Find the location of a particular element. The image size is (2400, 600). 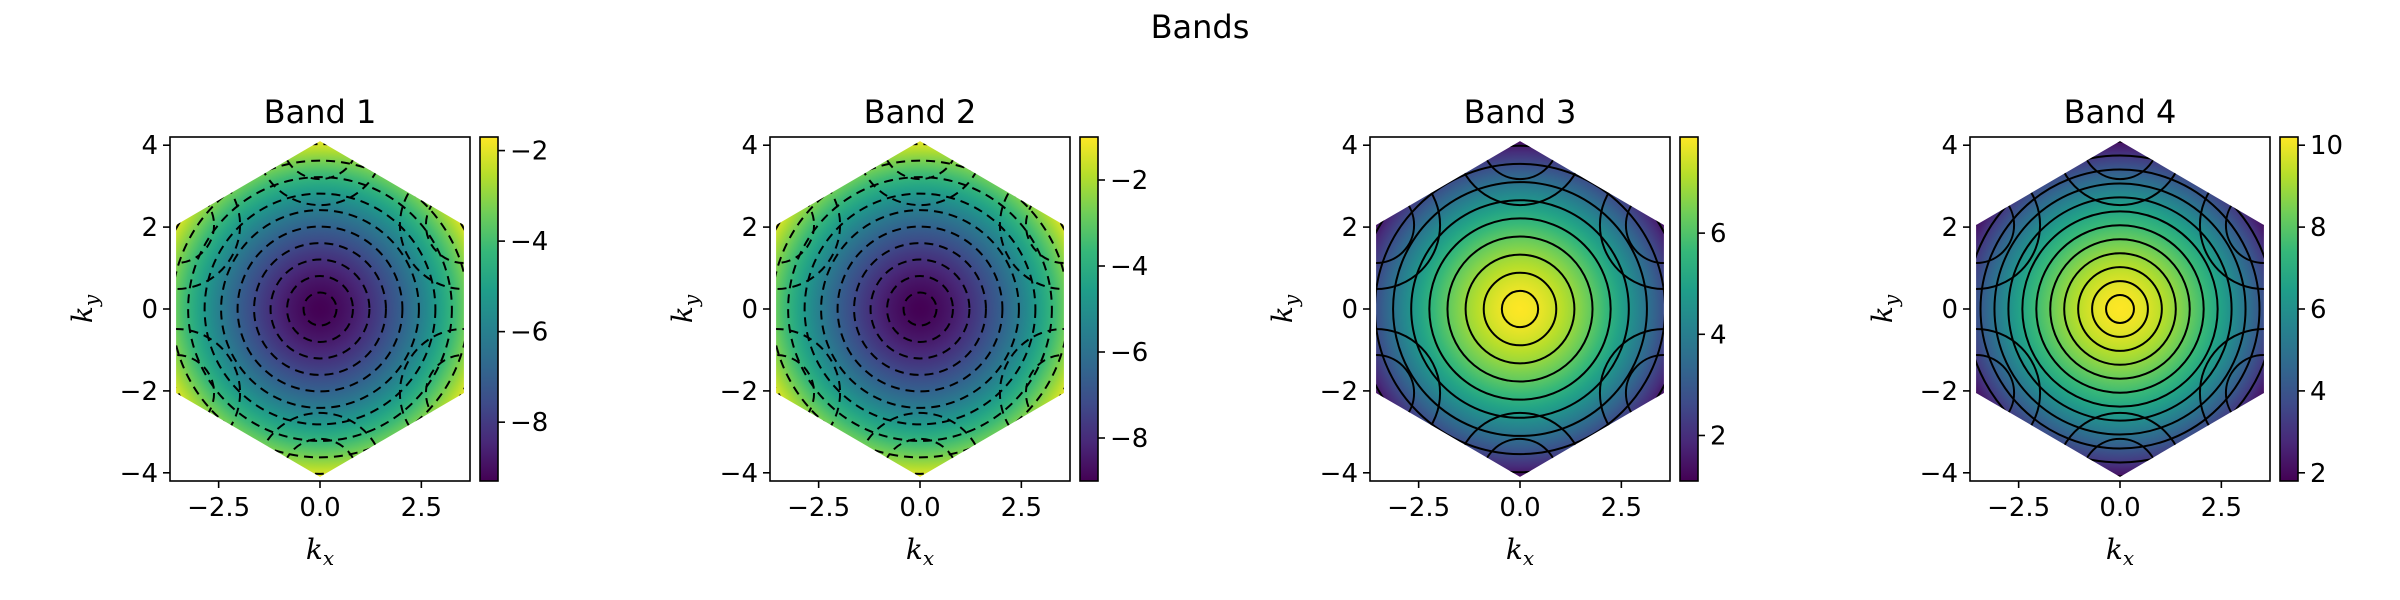

colorbar-tick-label: −2 is located at coordinates (529, 152).